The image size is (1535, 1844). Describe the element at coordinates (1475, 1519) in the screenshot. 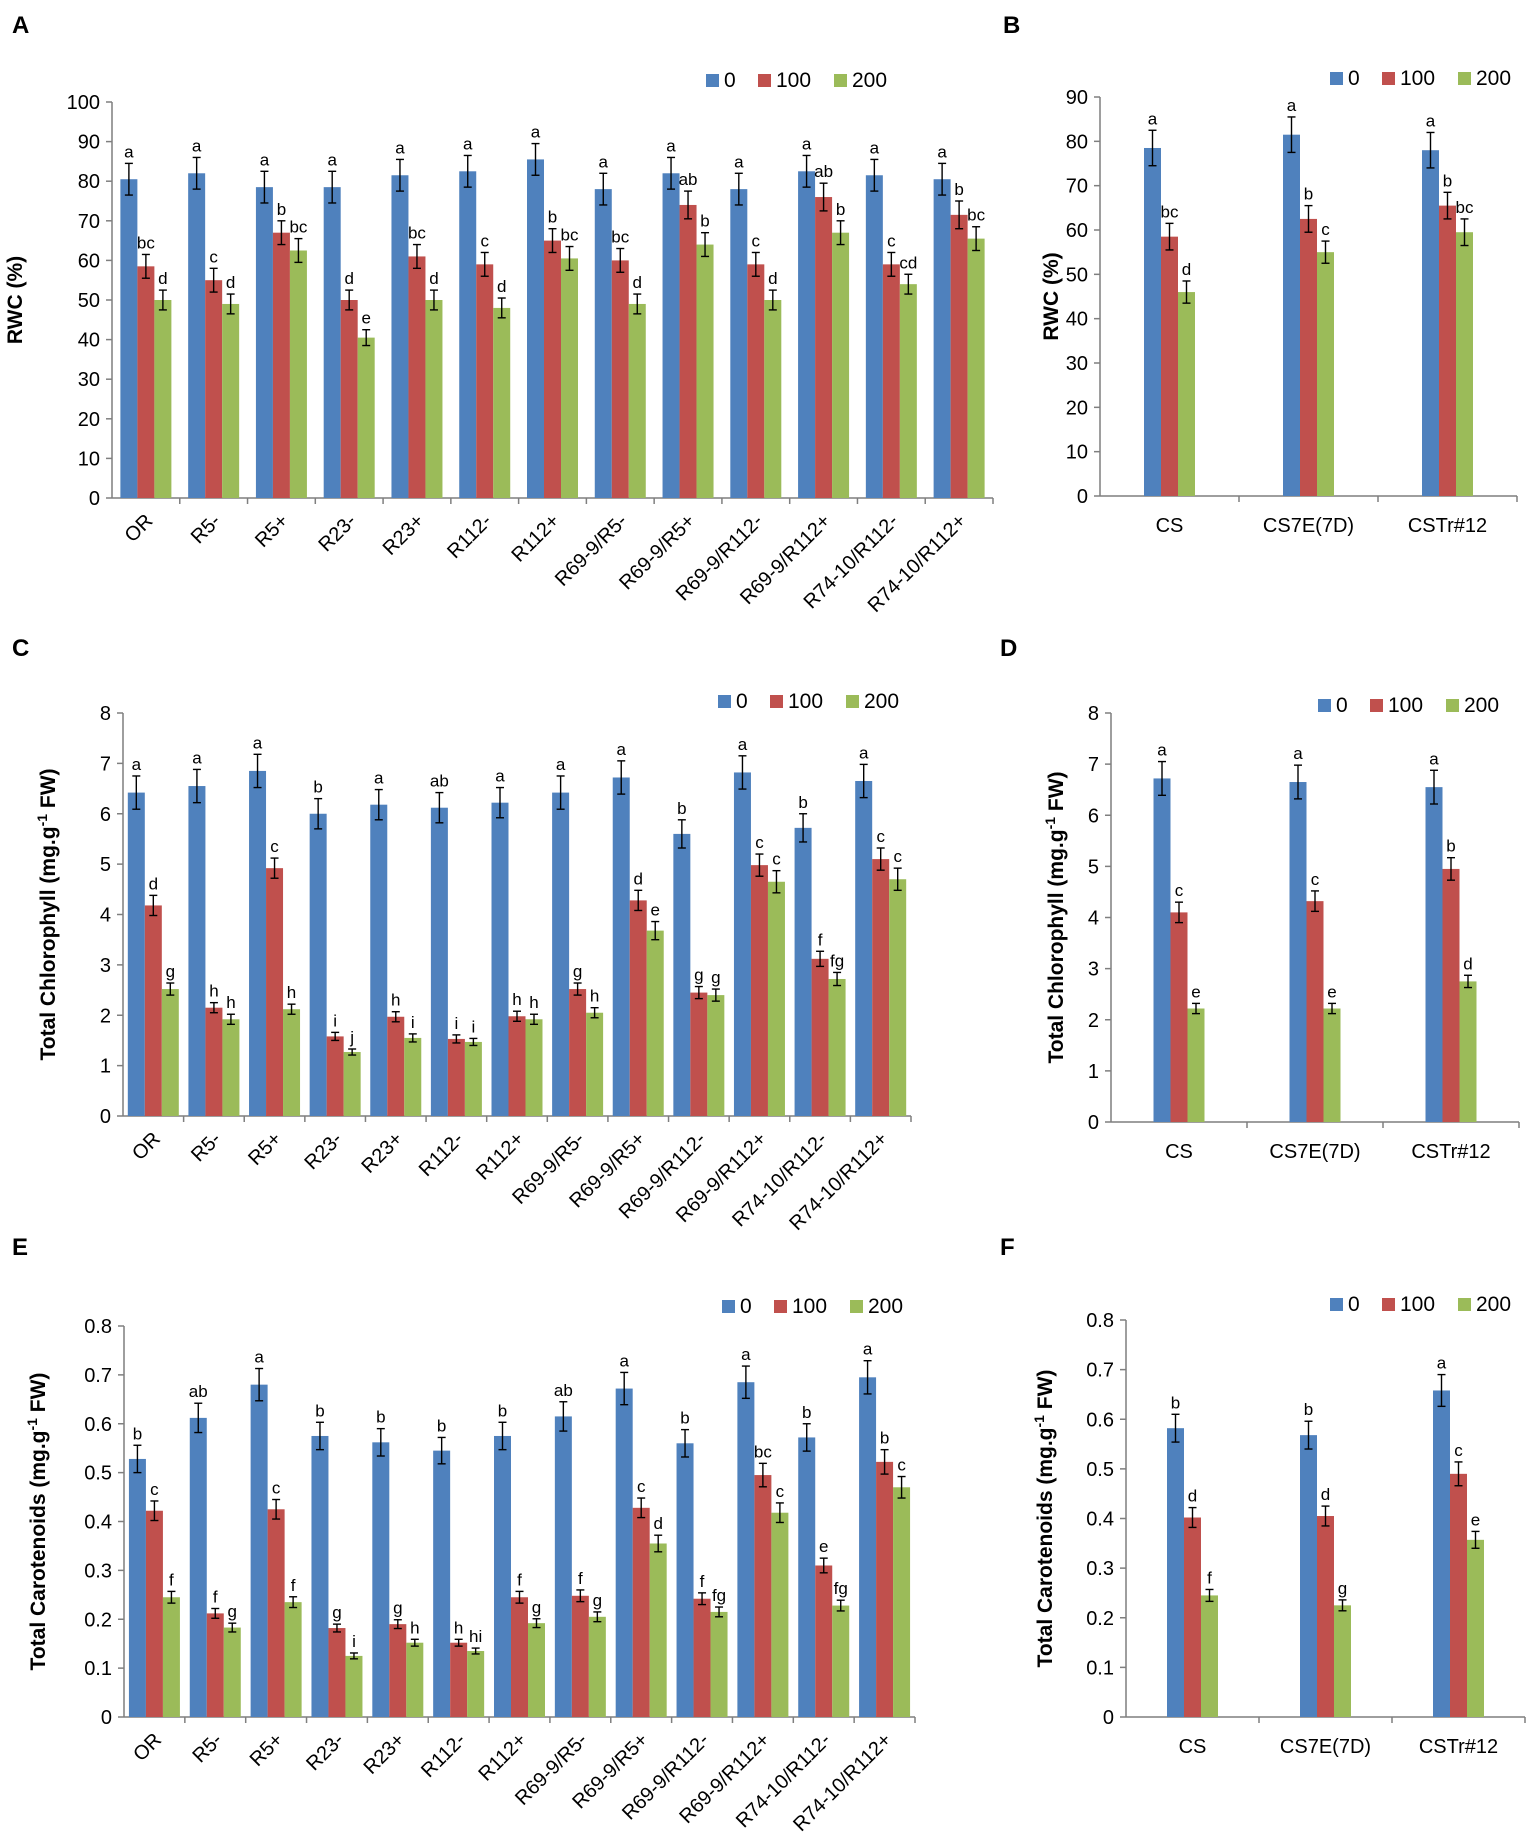

I see `significance-letter: e` at that location.